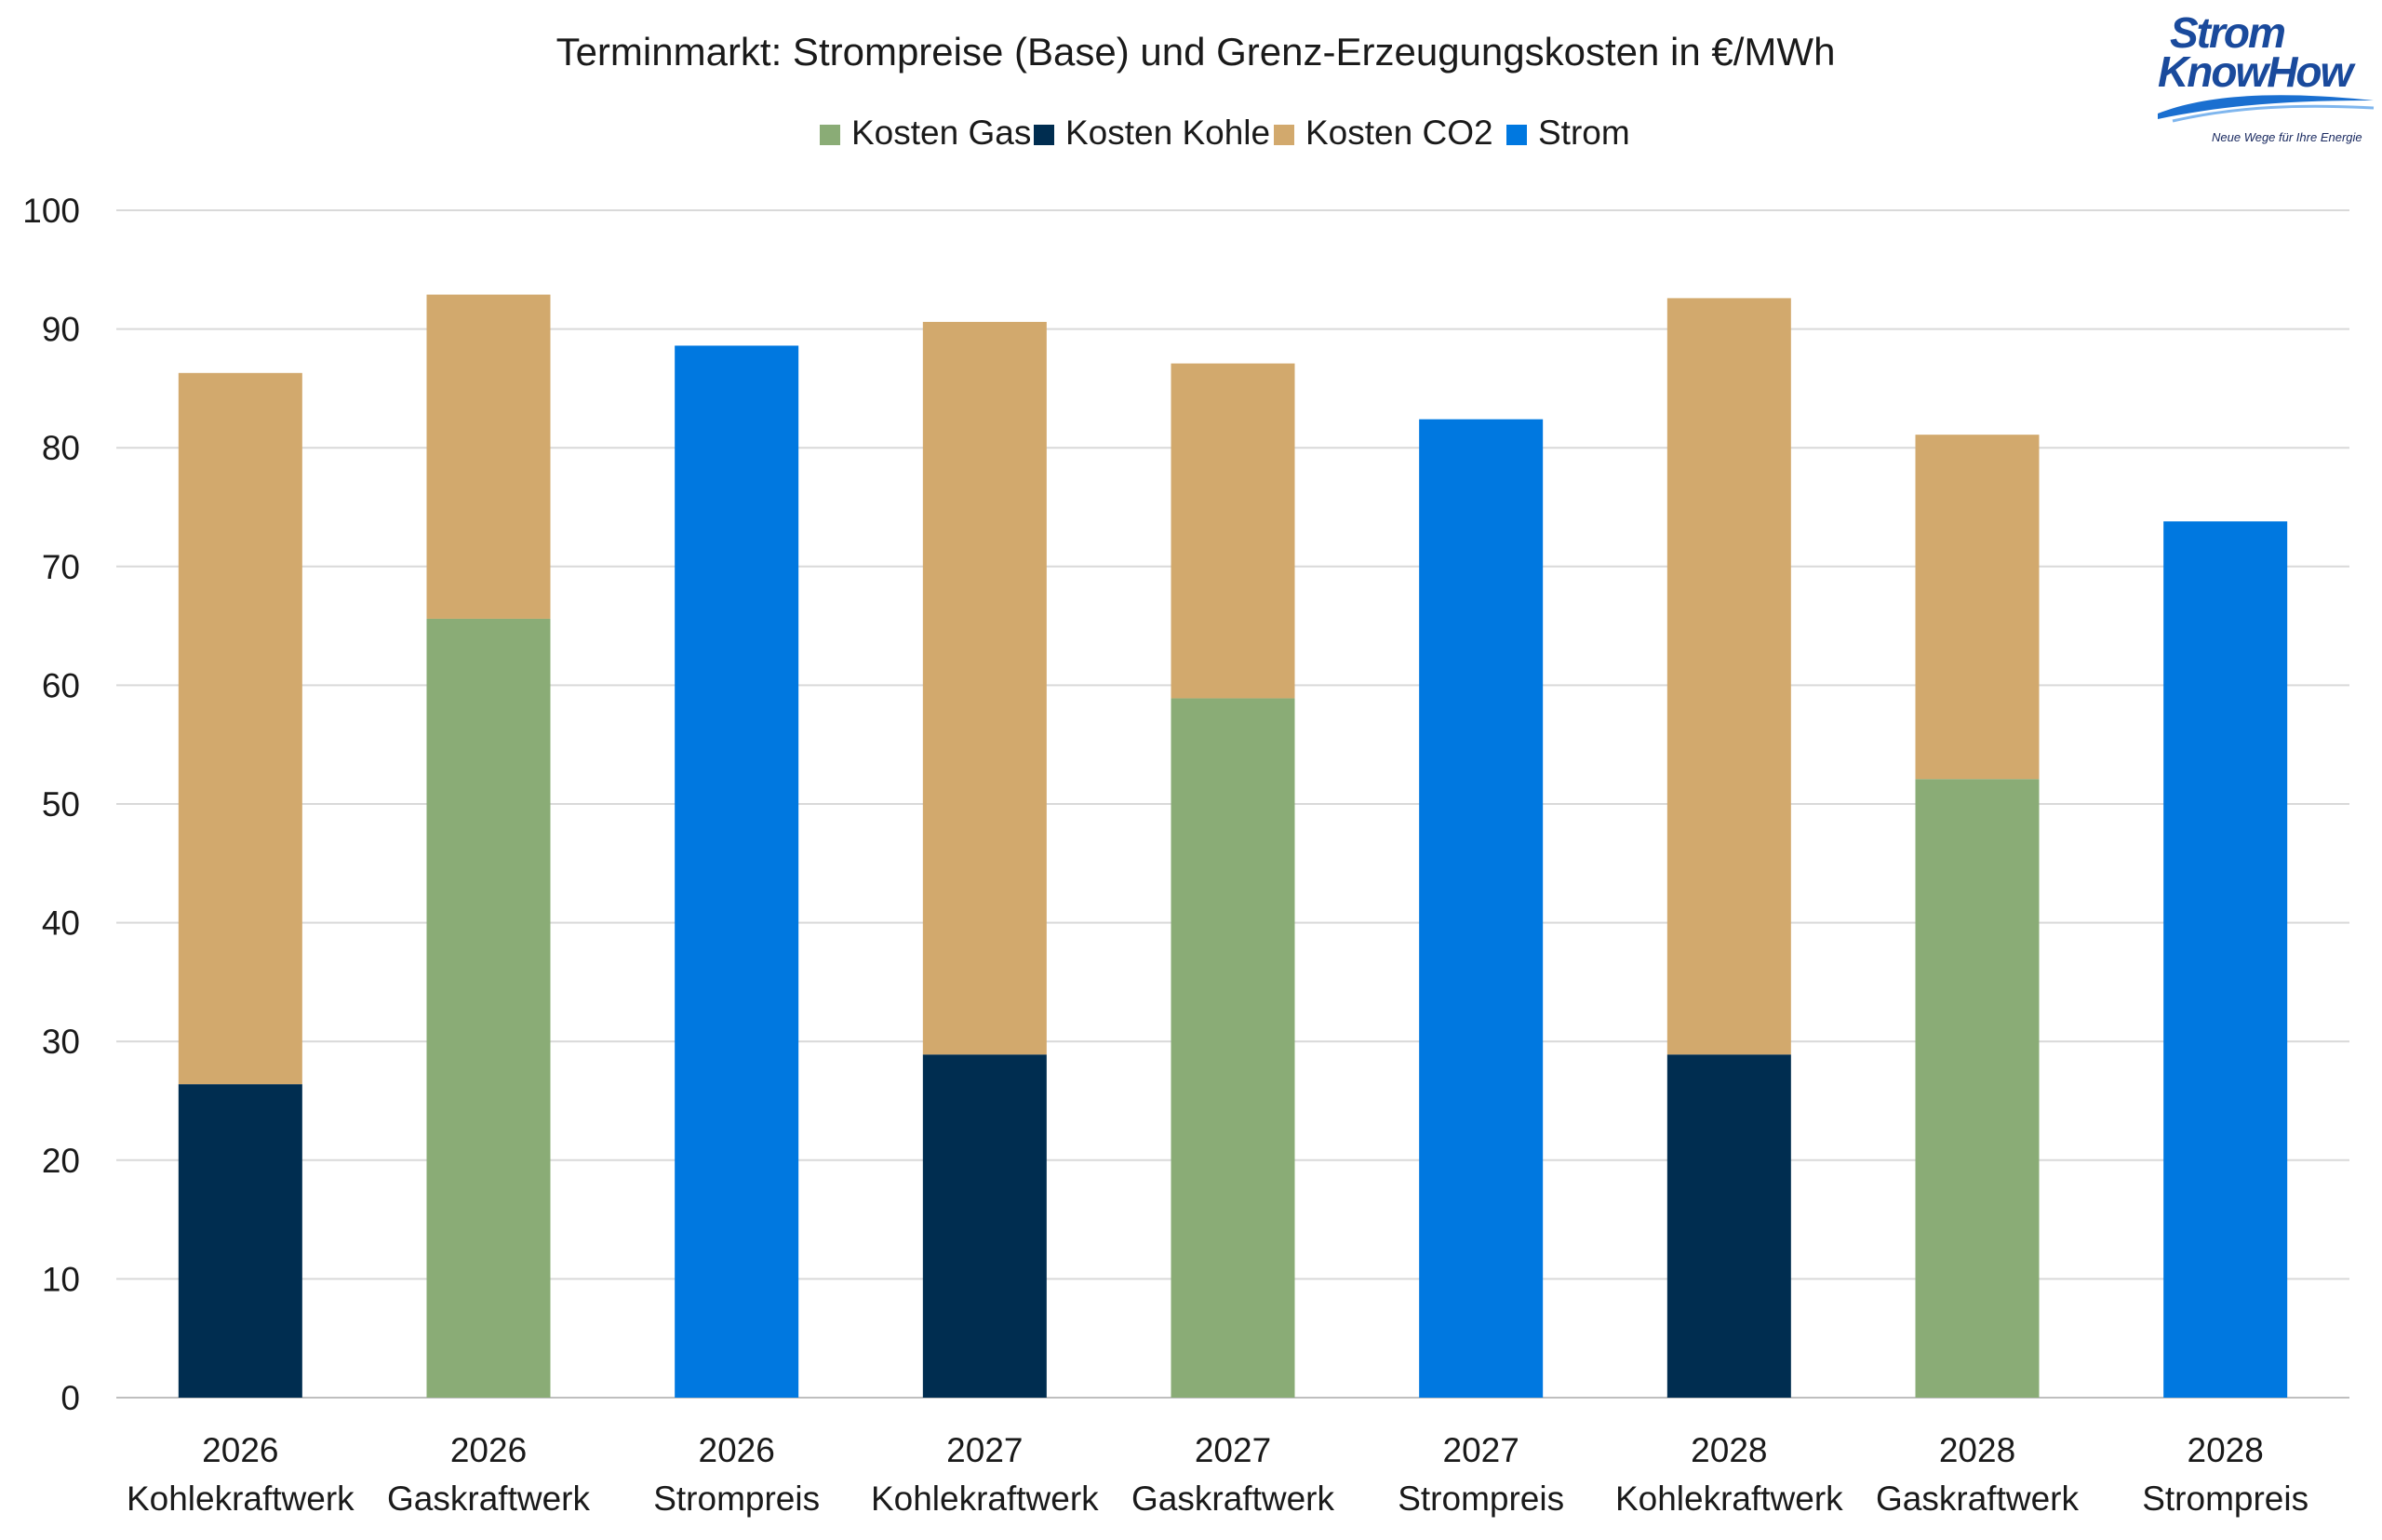  What do you see at coordinates (1284, 135) in the screenshot?
I see `legend-swatch-co2` at bounding box center [1284, 135].